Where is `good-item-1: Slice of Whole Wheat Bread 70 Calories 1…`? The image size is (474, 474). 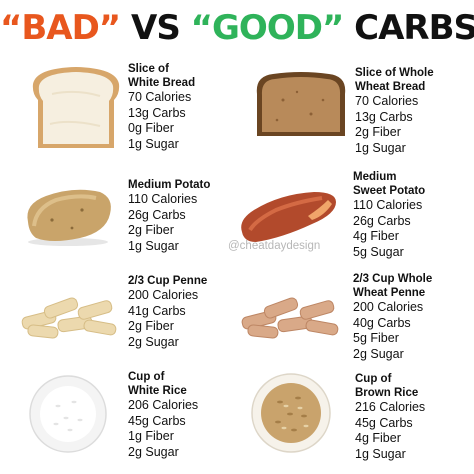 good-item-1: Slice of Whole Wheat Bread 70 Calories 1… is located at coordinates (394, 111).